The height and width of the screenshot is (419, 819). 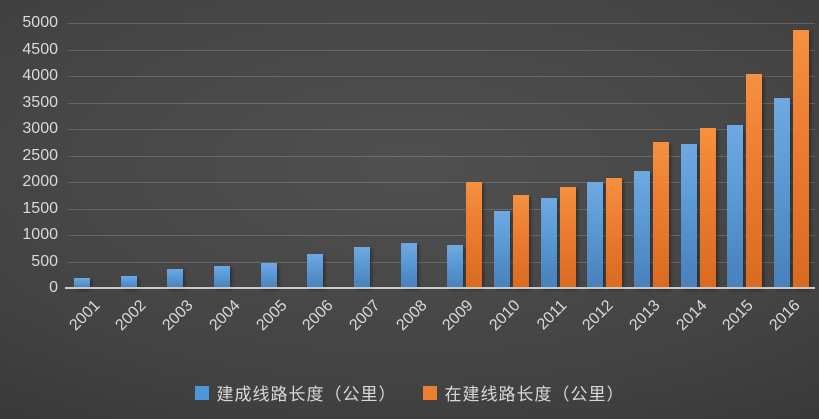 What do you see at coordinates (131, 316) in the screenshot?
I see `x-tick-label: 2002` at bounding box center [131, 316].